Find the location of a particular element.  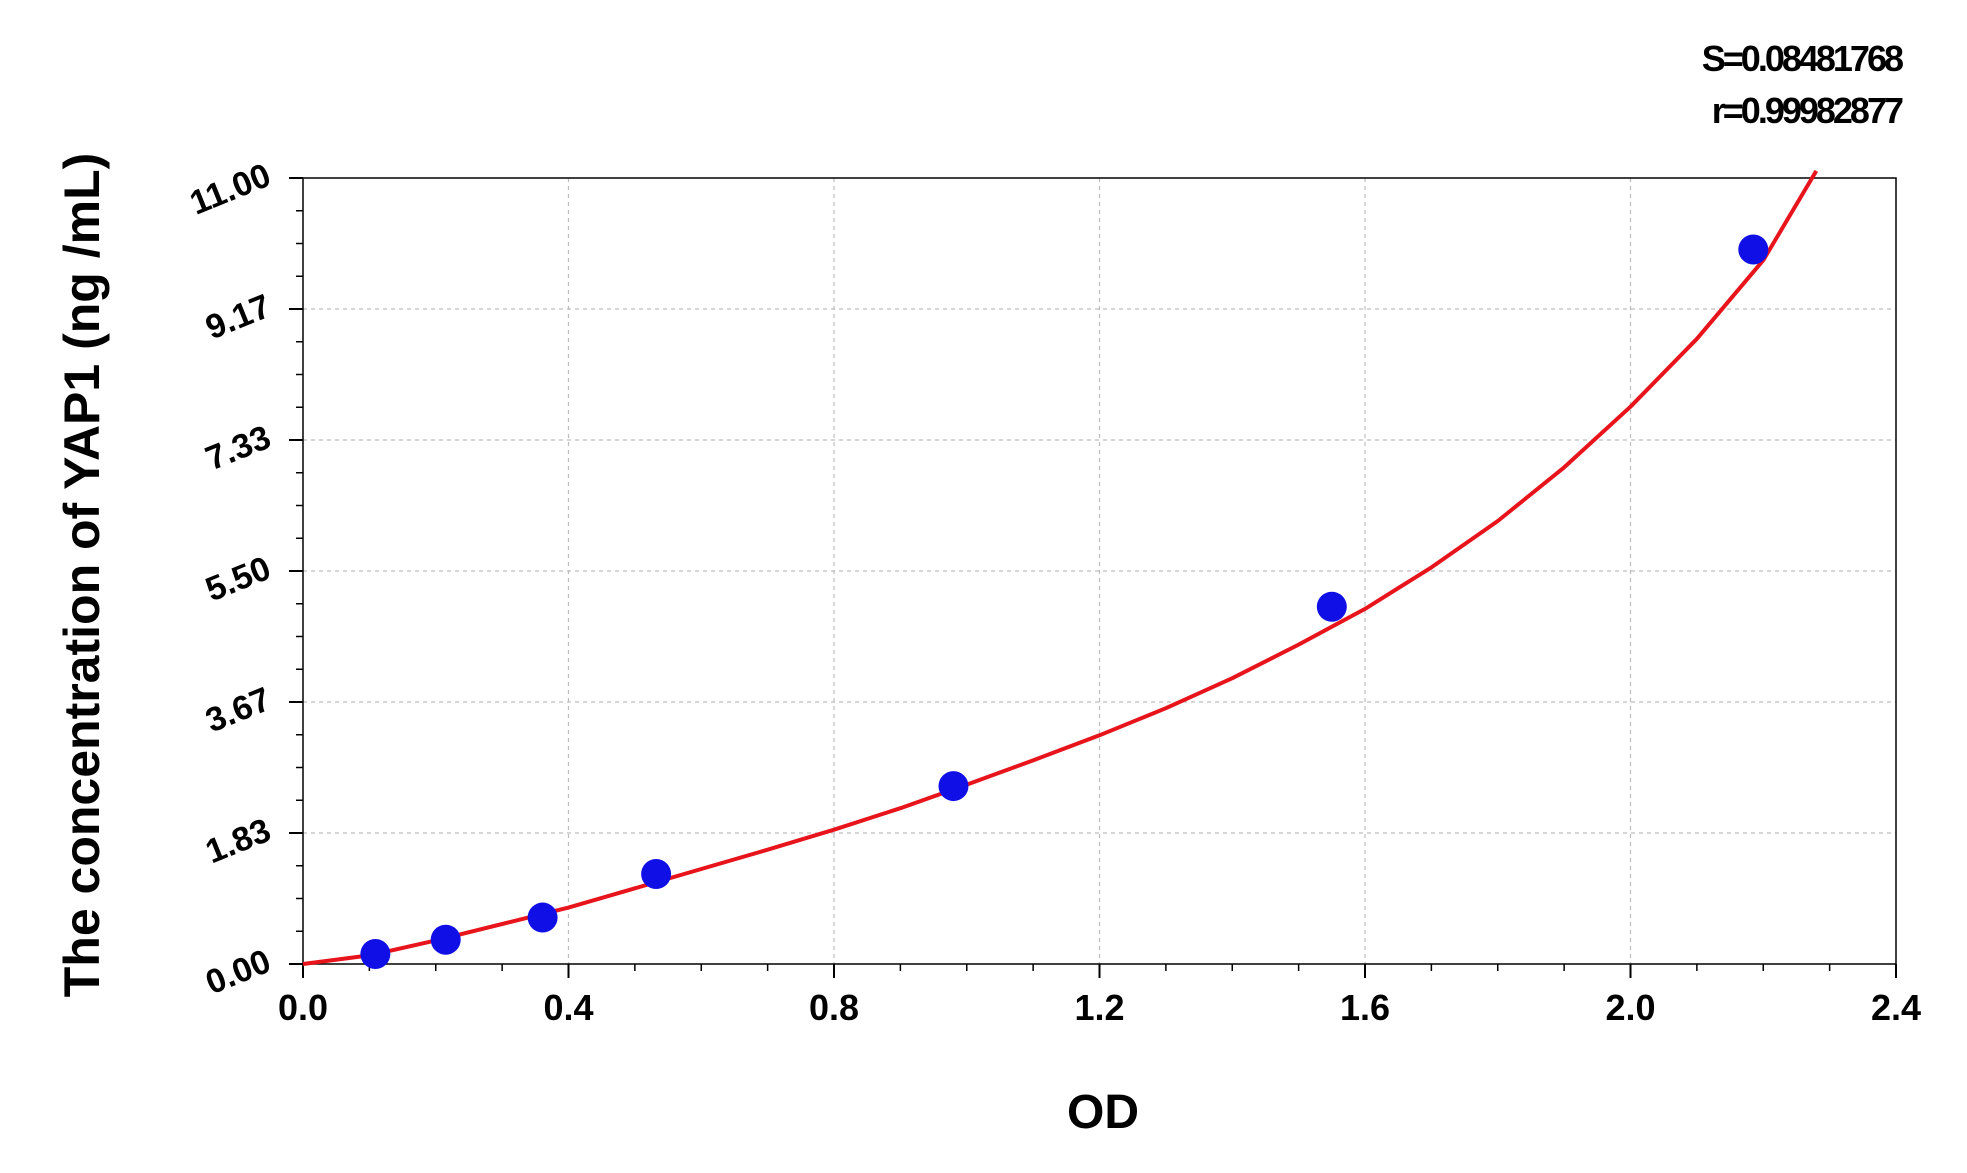

y-tick-label: 7.33 is located at coordinates (238, 448).